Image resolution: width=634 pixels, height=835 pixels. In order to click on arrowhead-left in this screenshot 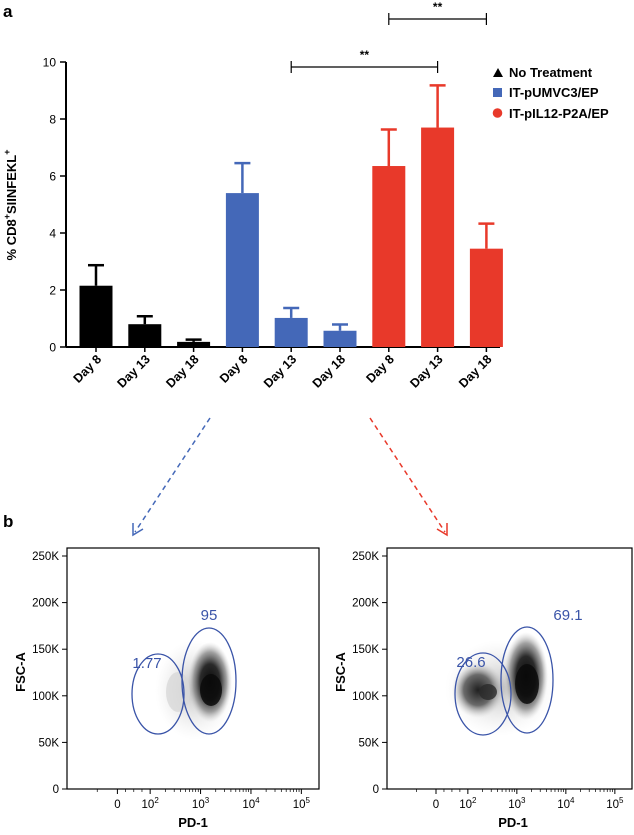, I will do `click(138, 530)`.